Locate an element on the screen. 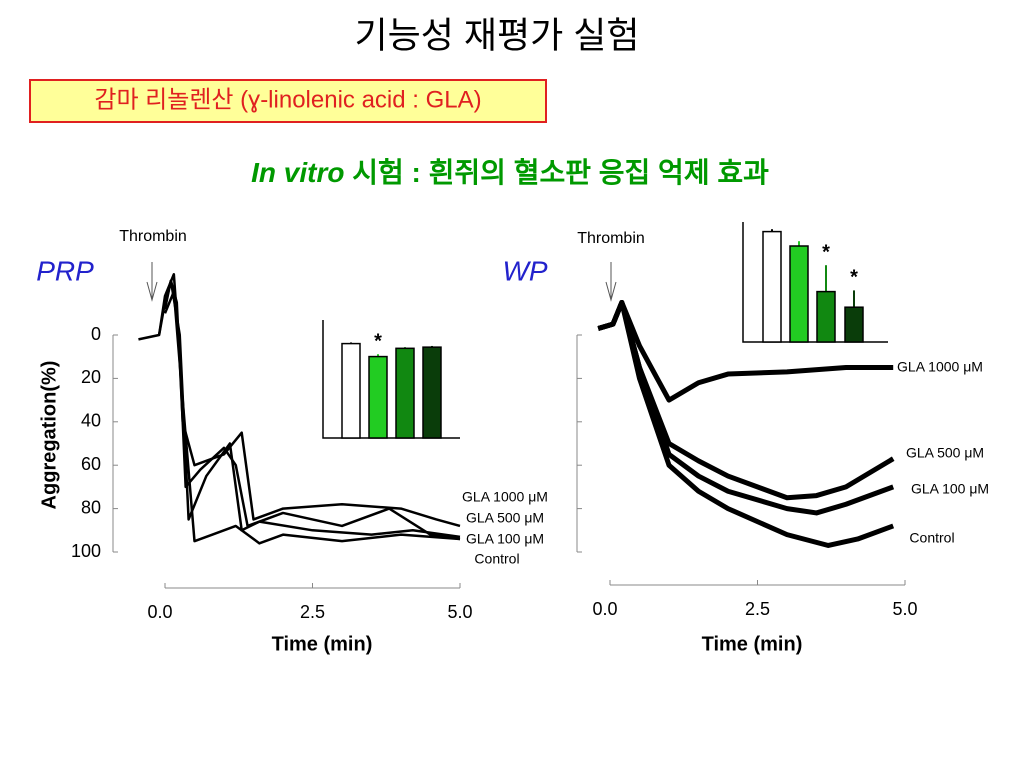 The height and width of the screenshot is (768, 1024). title-box is located at coordinates (288, 101).